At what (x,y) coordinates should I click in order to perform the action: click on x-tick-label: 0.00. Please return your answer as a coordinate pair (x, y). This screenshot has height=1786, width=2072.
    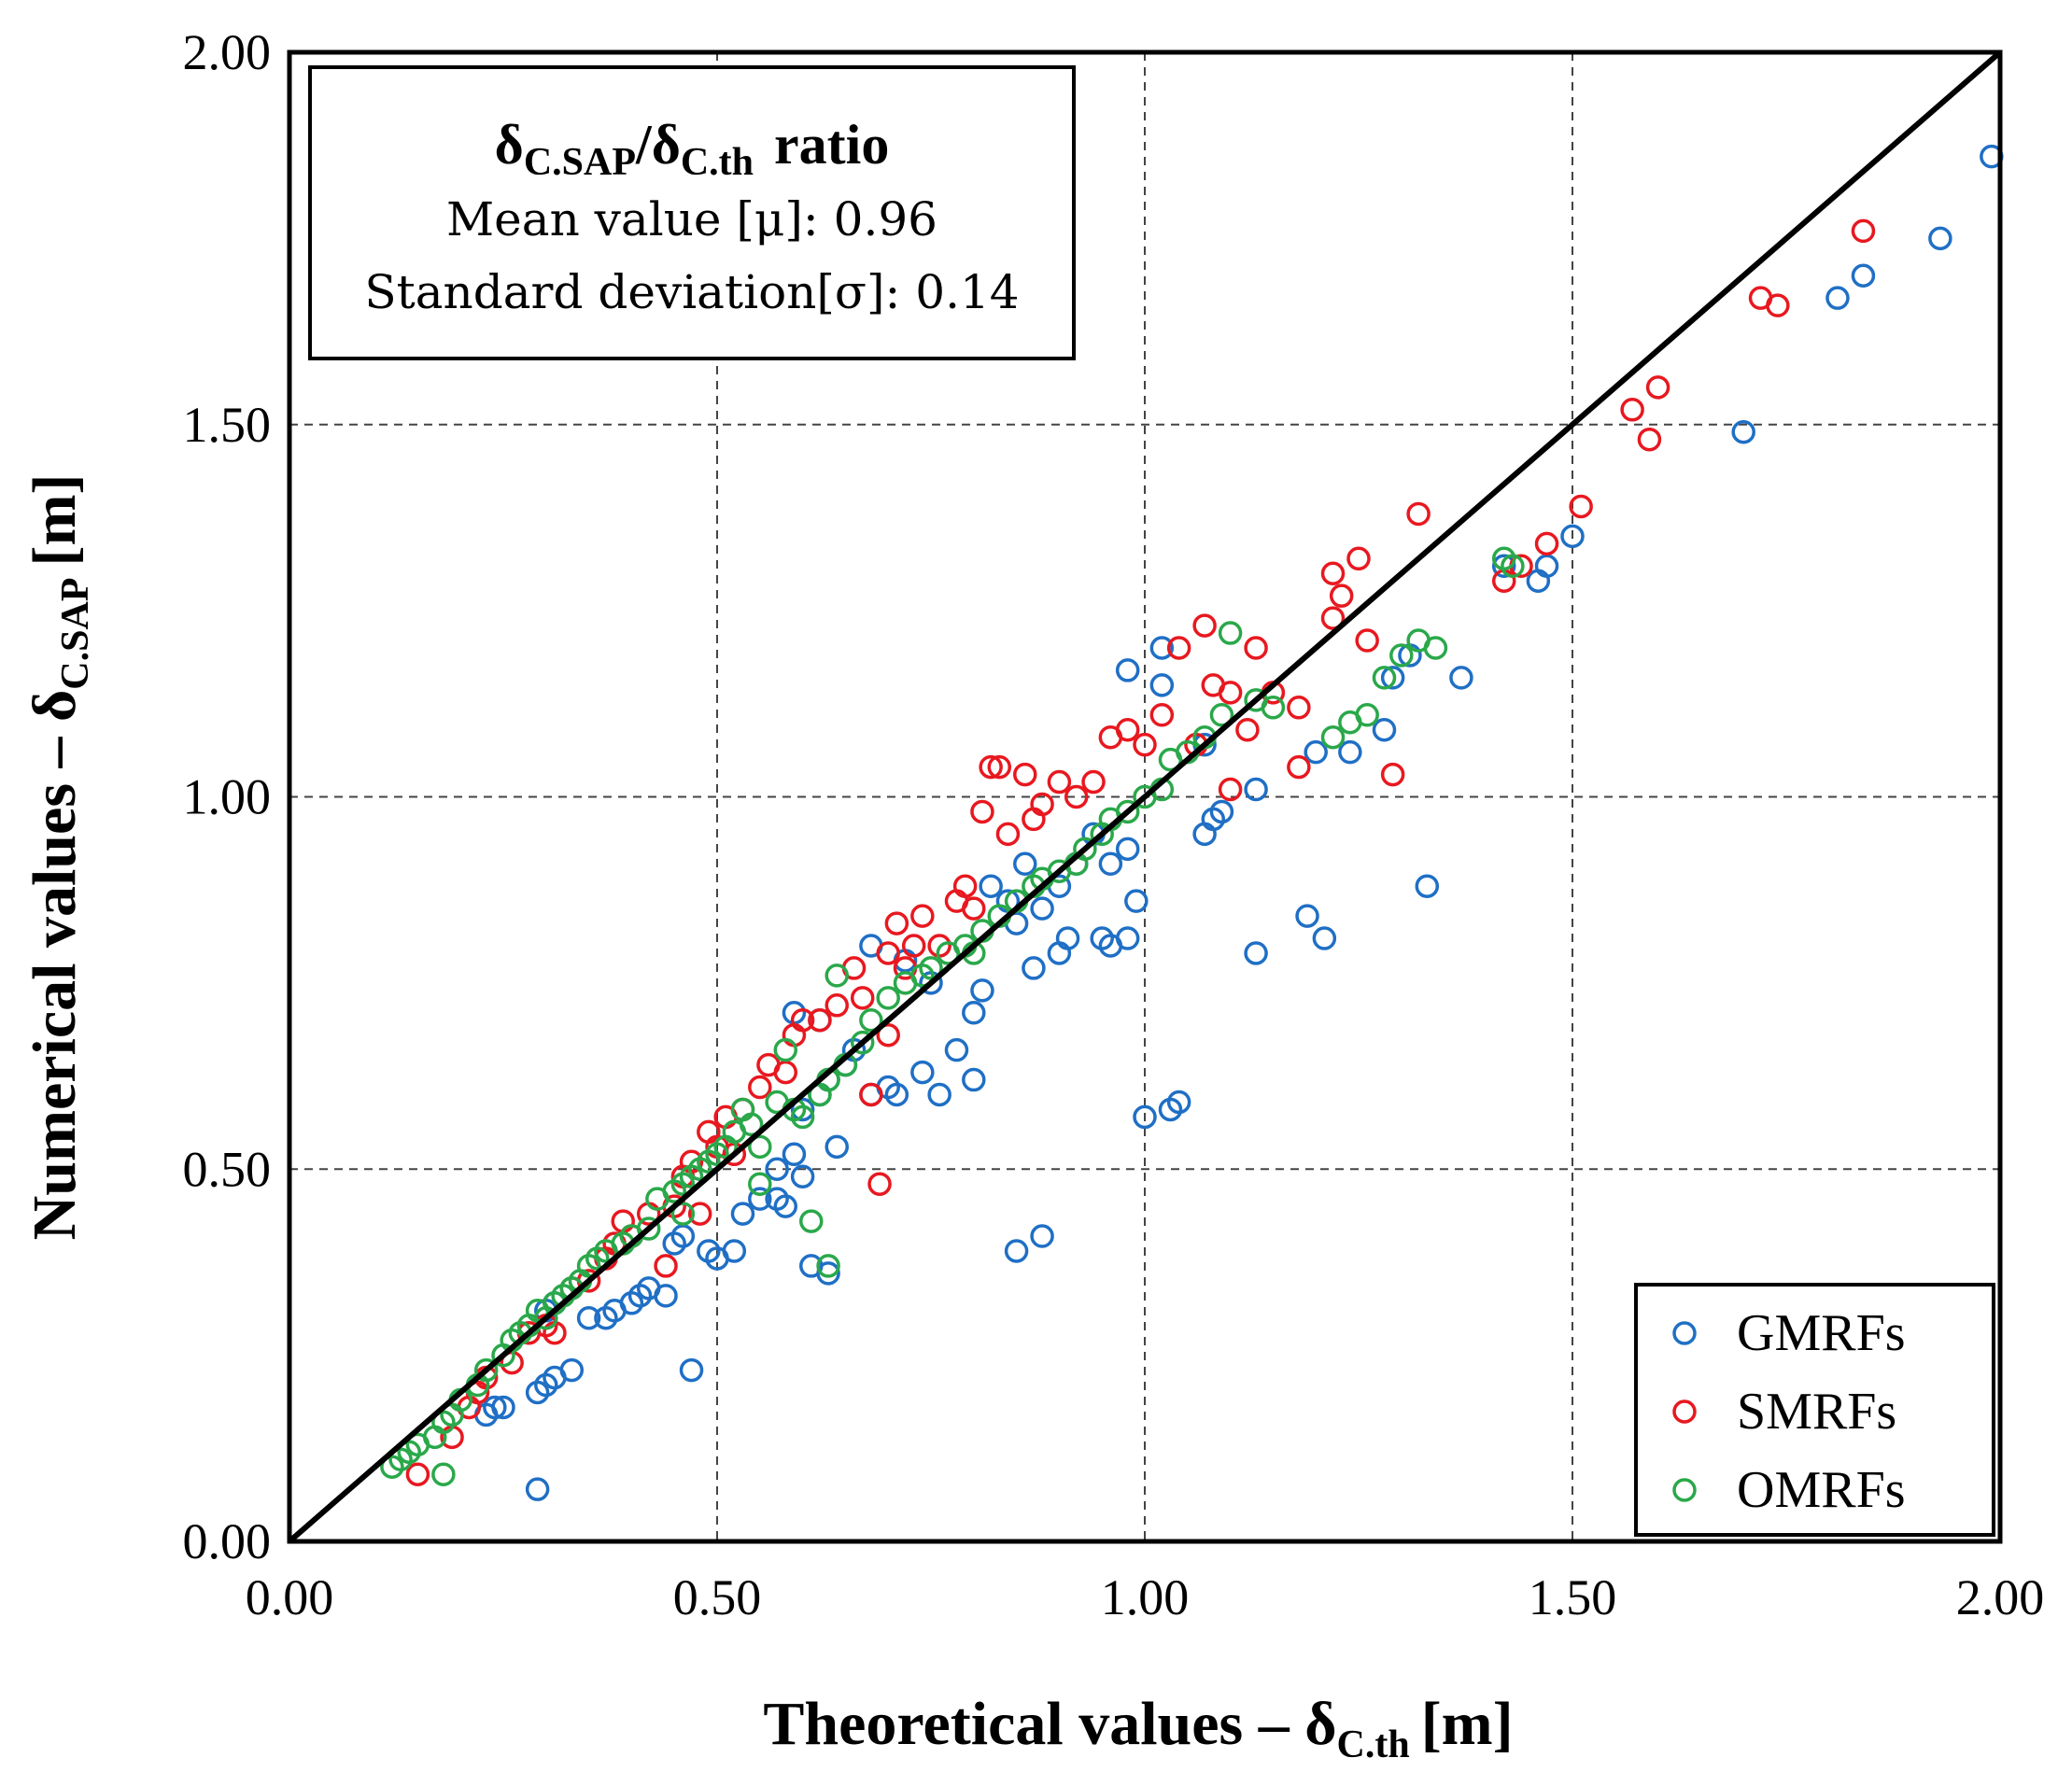
    Looking at the image, I should click on (290, 1597).